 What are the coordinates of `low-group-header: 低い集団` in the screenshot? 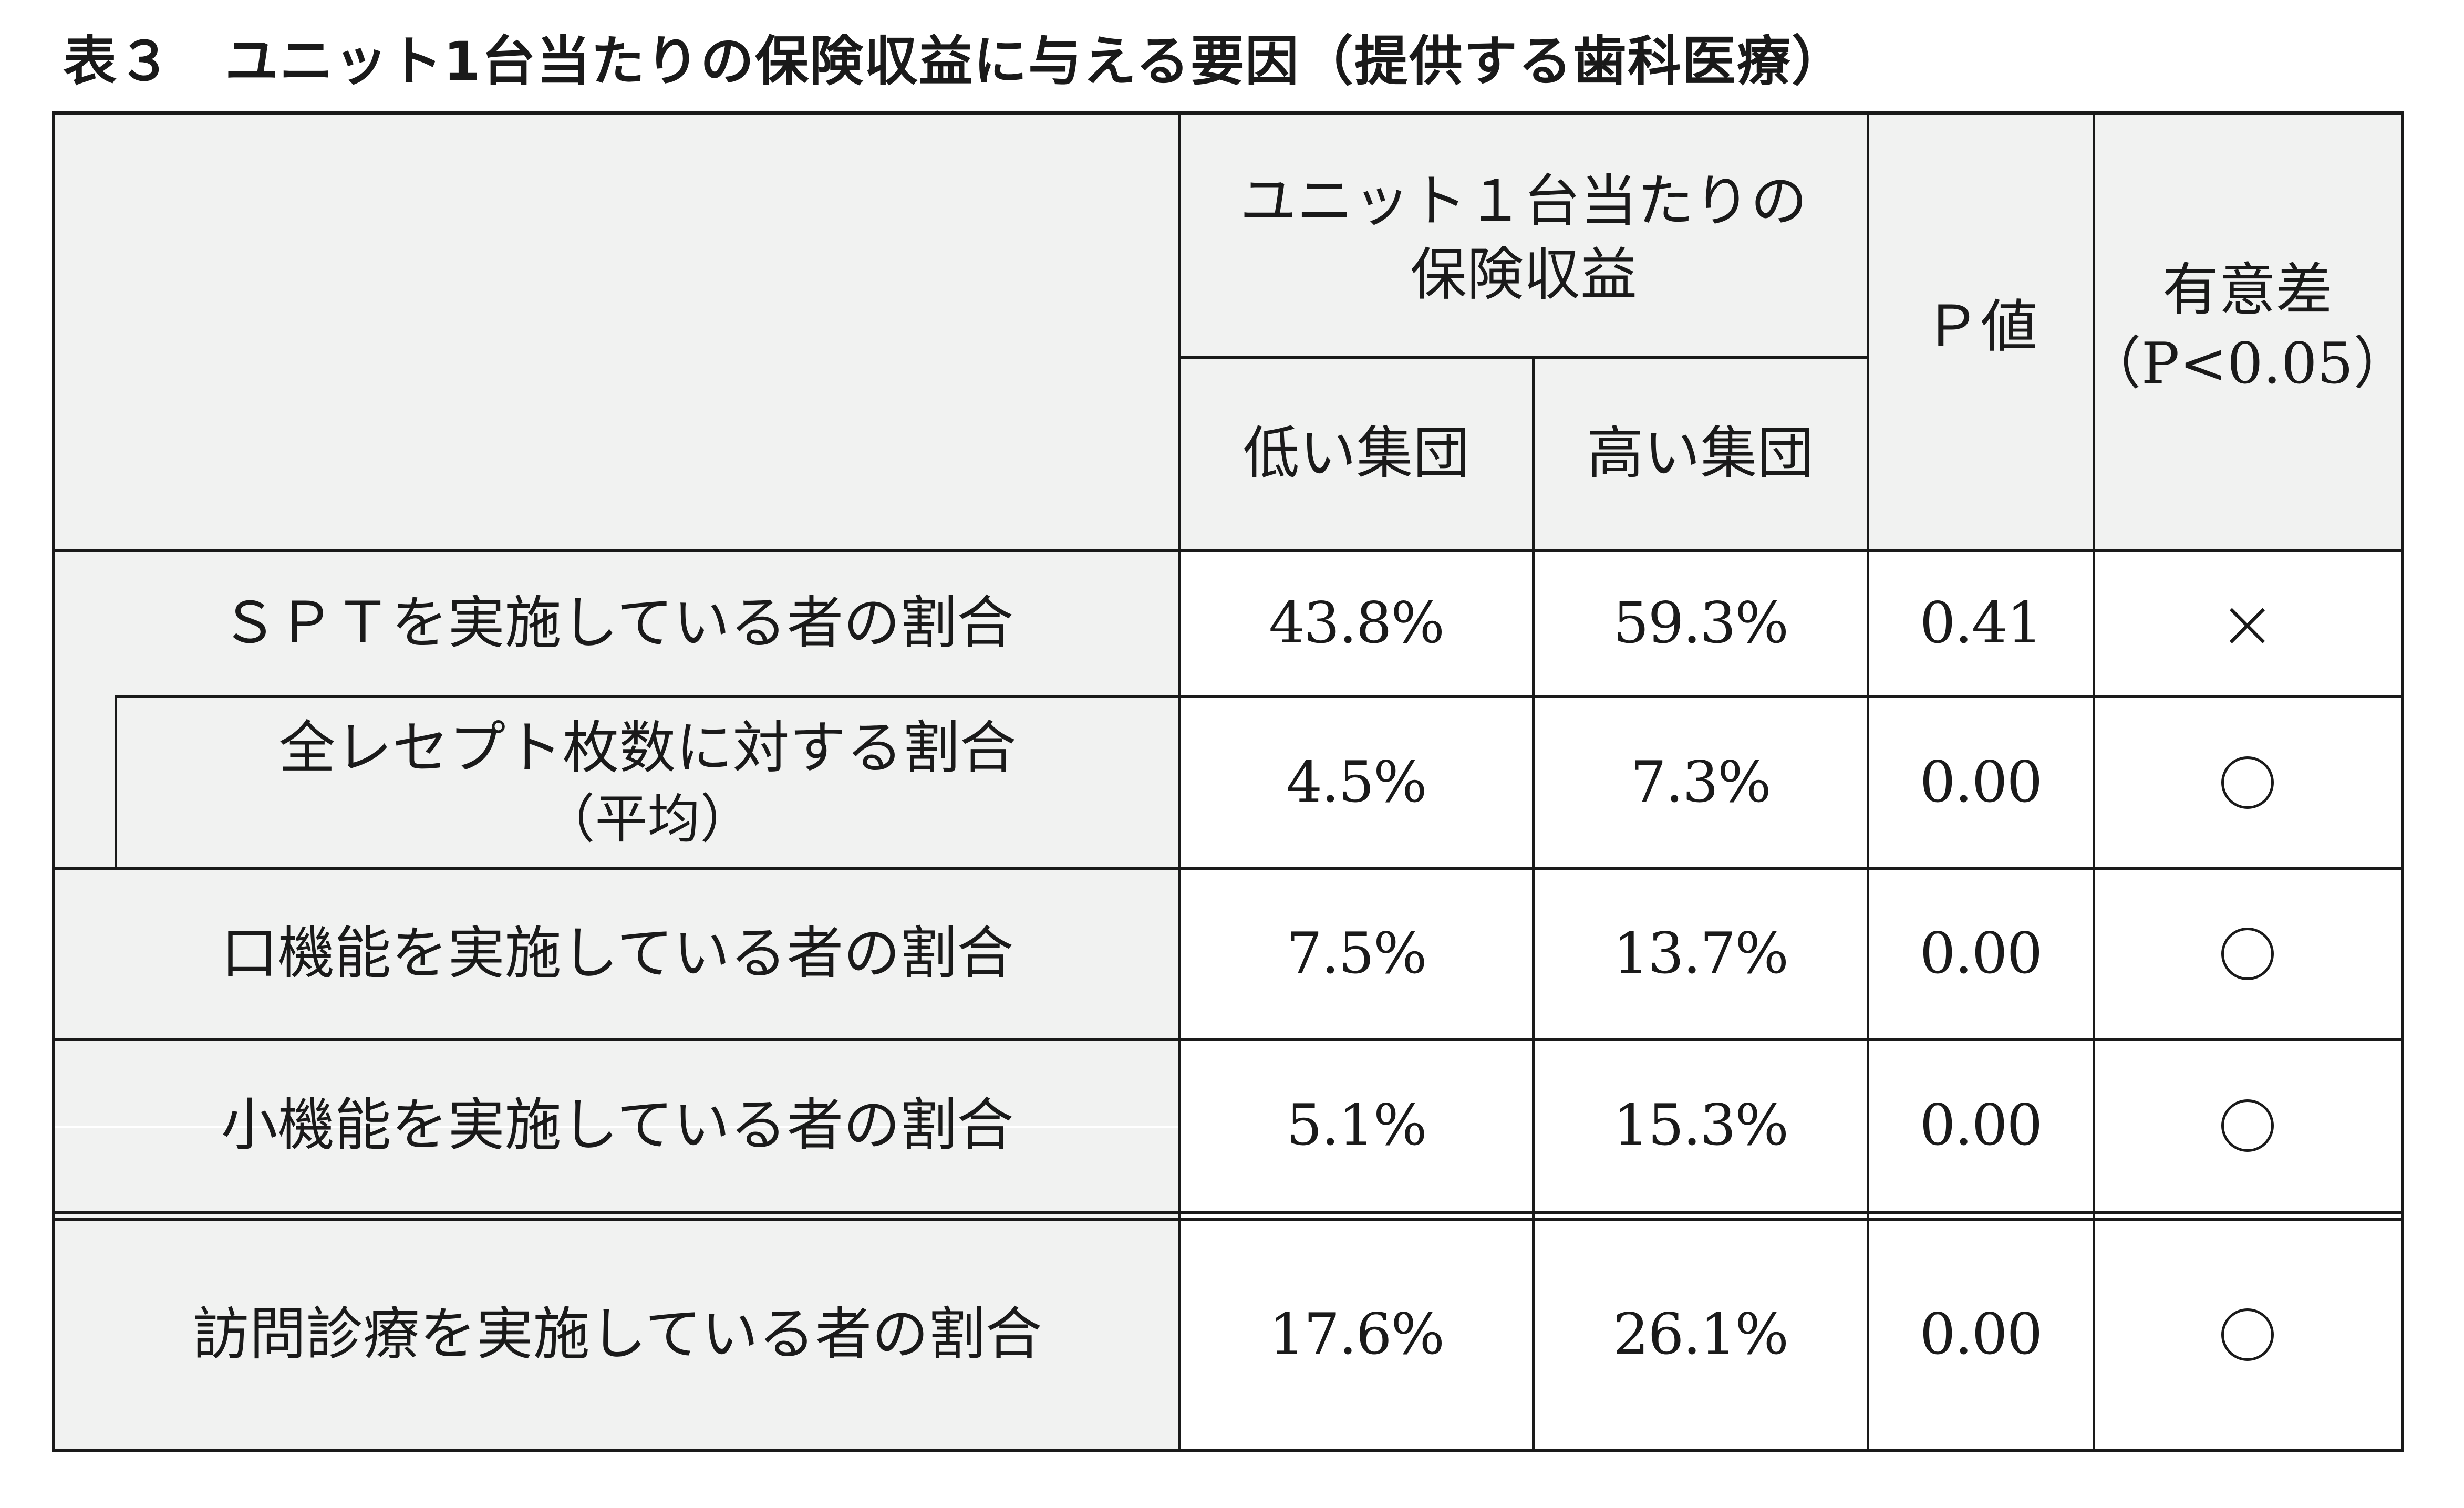 It's located at (1356, 453).